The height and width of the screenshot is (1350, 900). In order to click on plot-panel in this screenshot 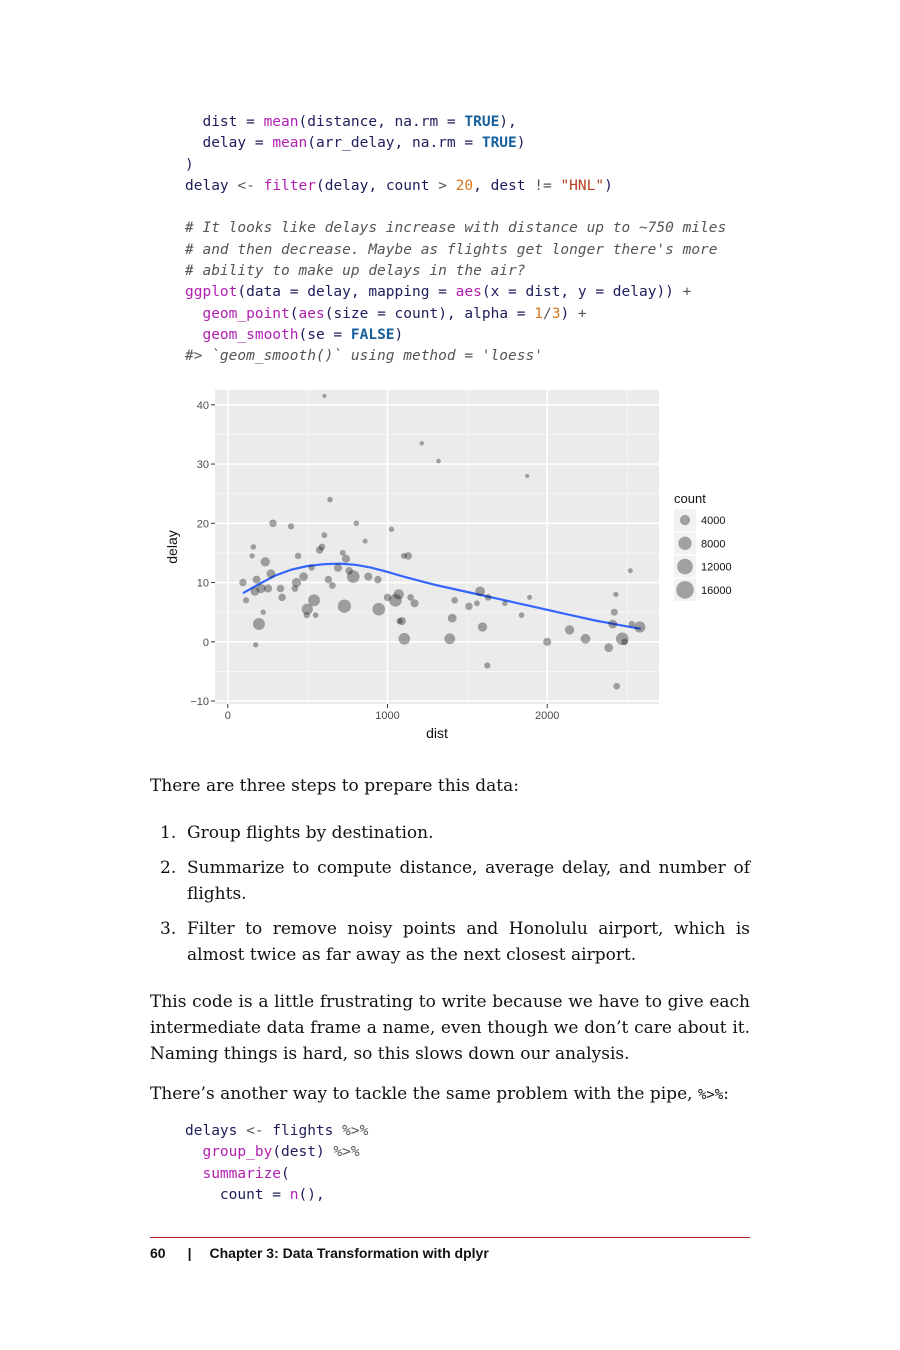, I will do `click(437, 547)`.